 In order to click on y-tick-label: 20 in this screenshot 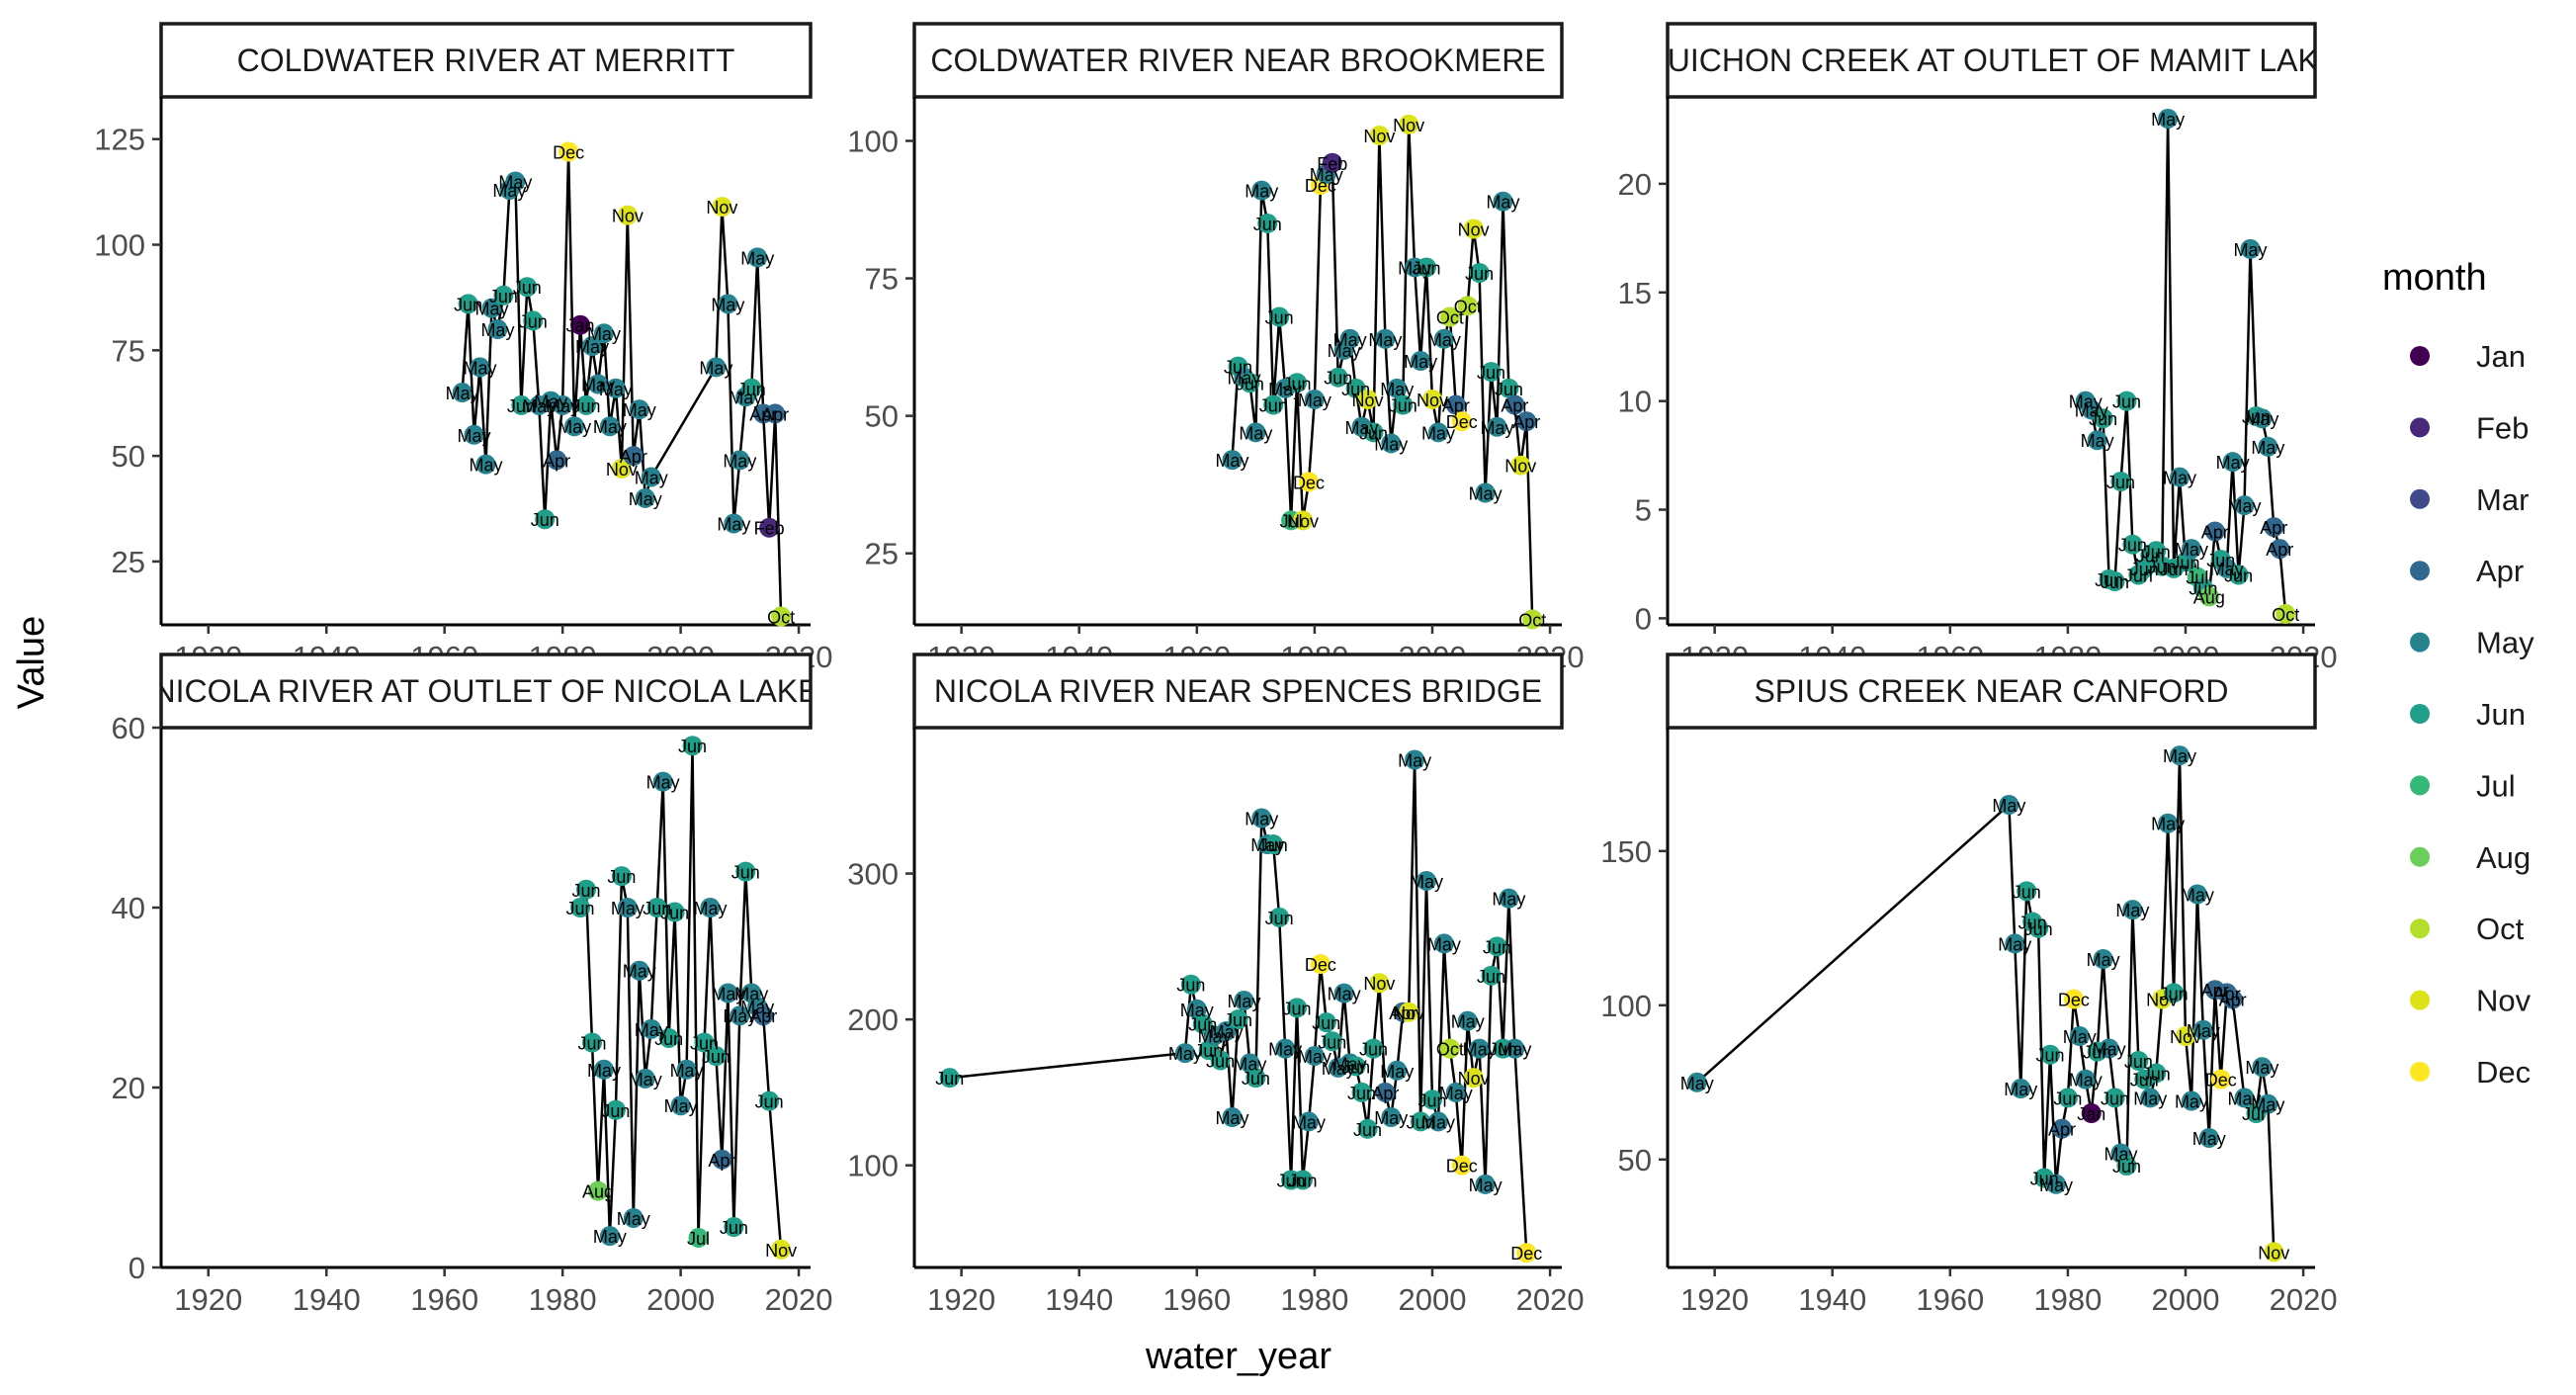, I will do `click(128, 1088)`.